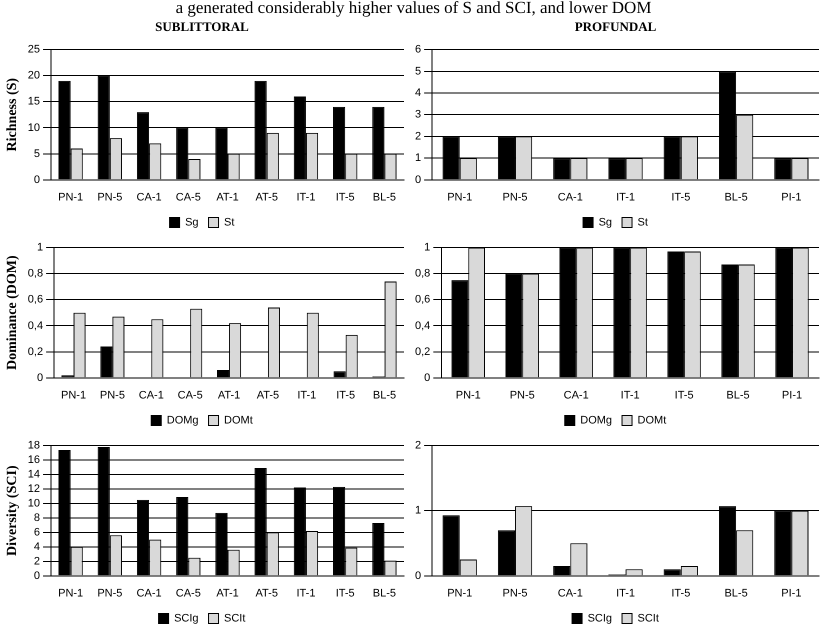  Describe the element at coordinates (414, 8) in the screenshot. I see `text: a generated considerably higher values of S and SCI, and lower DOM` at that location.